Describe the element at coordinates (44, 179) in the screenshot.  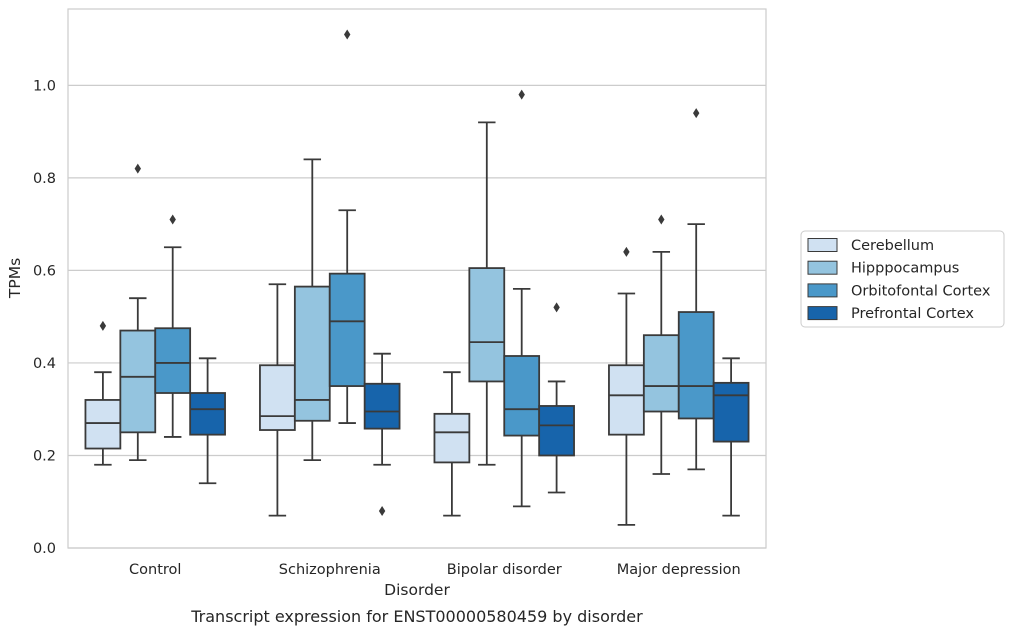
I see `y-tick-label: 0.8` at that location.